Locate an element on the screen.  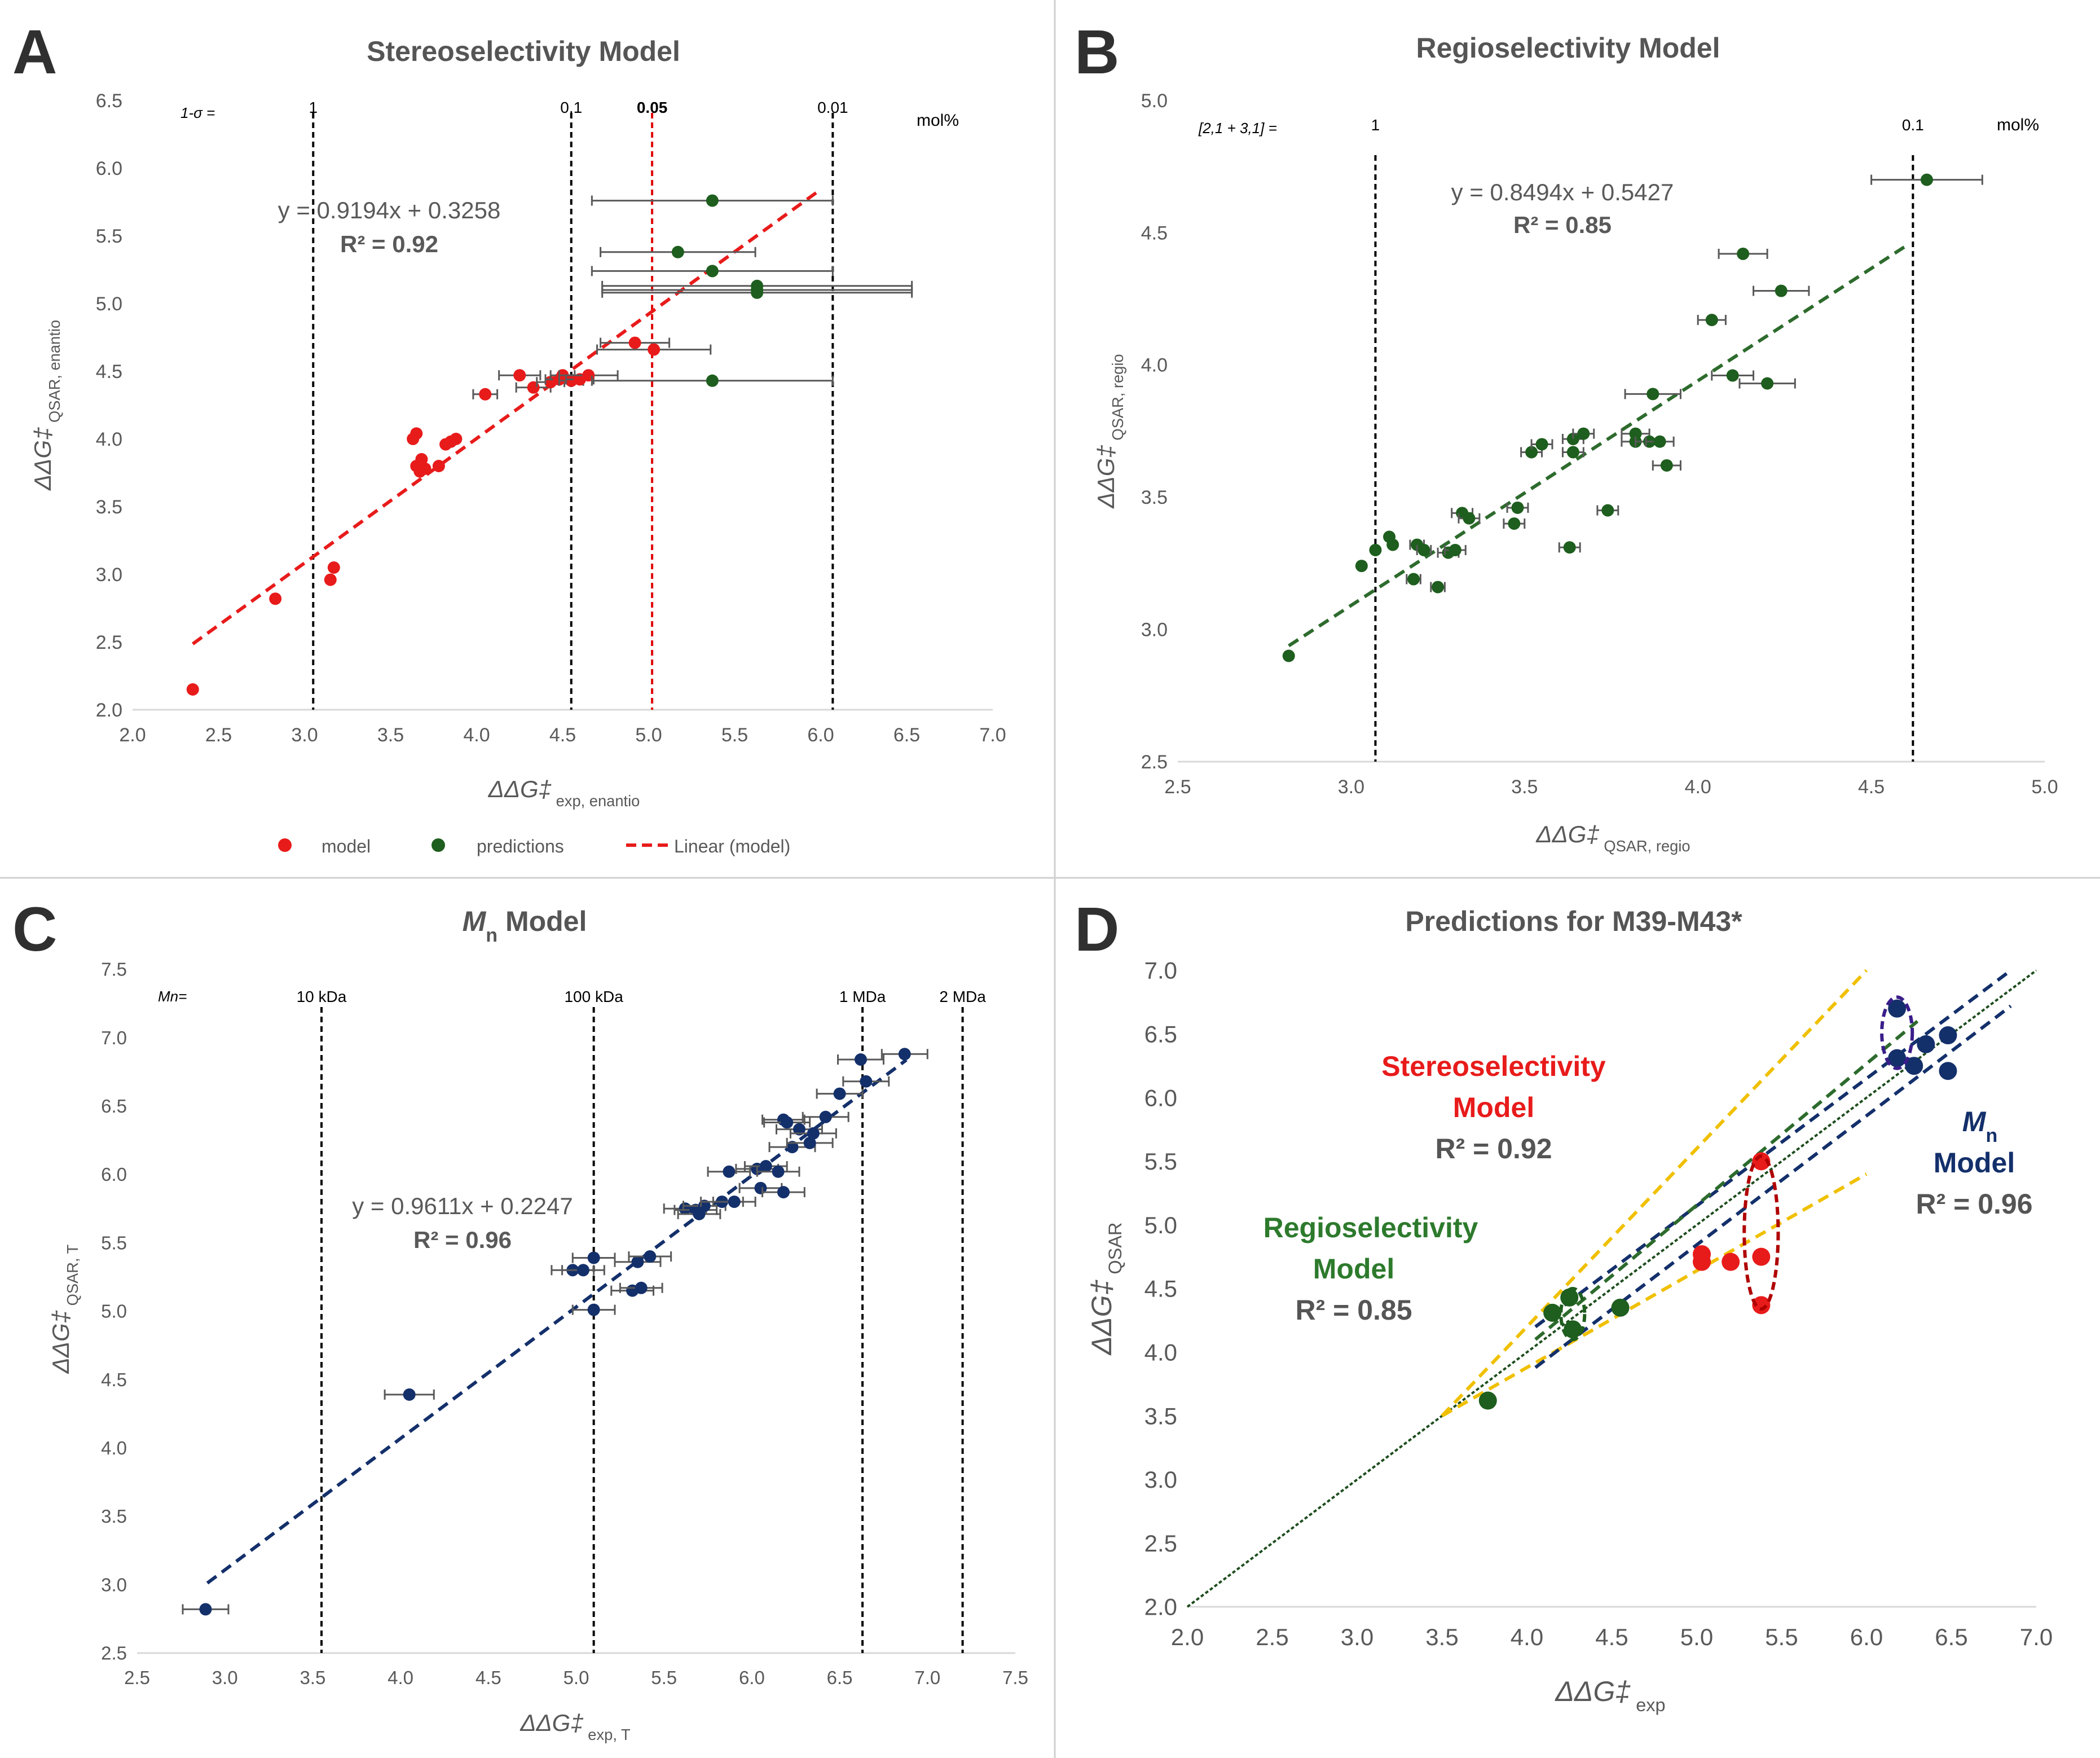
plot-d-x-tick-label: 4.5 is located at coordinates (1611, 1637).